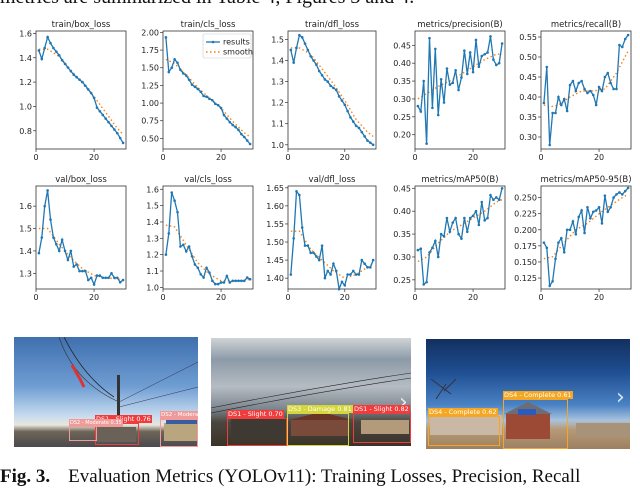 Image resolution: width=640 pixels, height=488 pixels. Describe the element at coordinates (238, 52) in the screenshot. I see `svg-text: smooth` at that location.